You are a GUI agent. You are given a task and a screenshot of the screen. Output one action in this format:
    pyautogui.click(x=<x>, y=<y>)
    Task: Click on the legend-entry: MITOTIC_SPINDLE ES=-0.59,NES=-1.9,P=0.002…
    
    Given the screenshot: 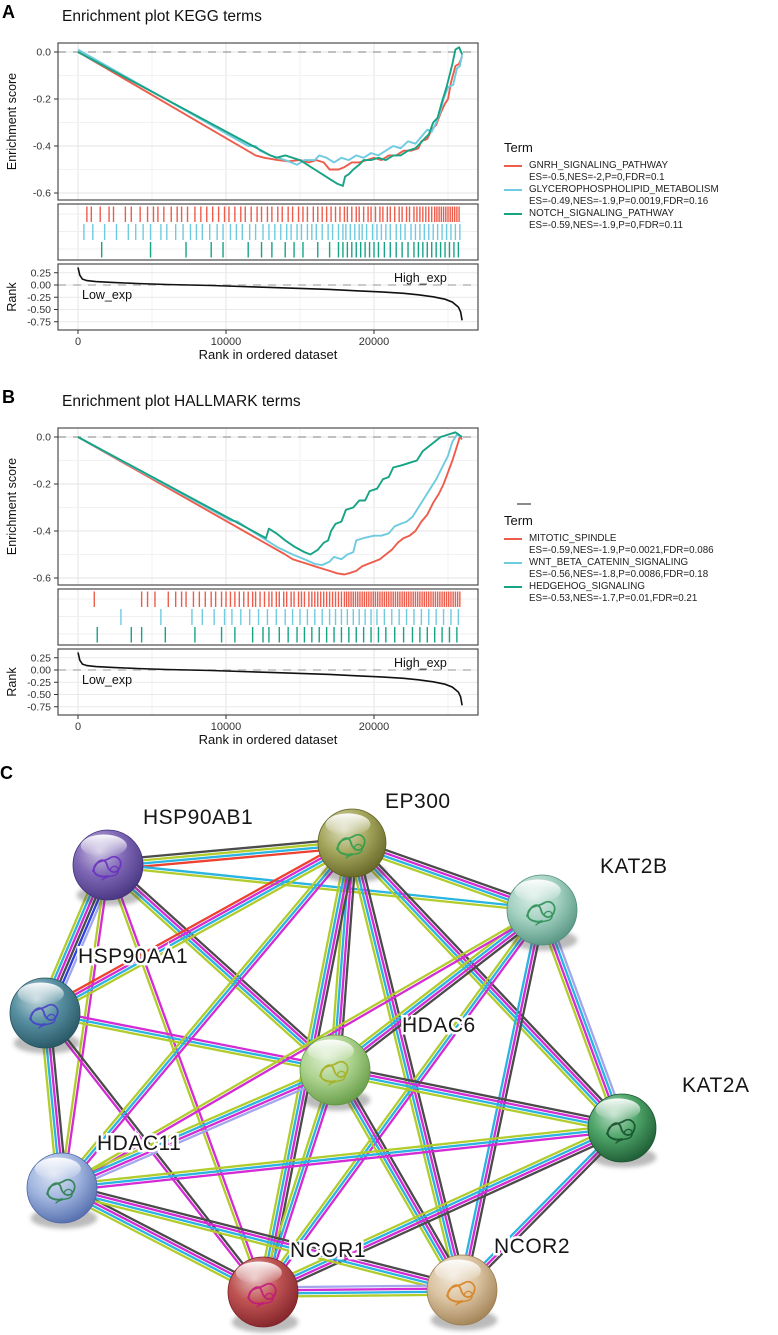 What is the action you would take?
    pyautogui.click(x=609, y=544)
    